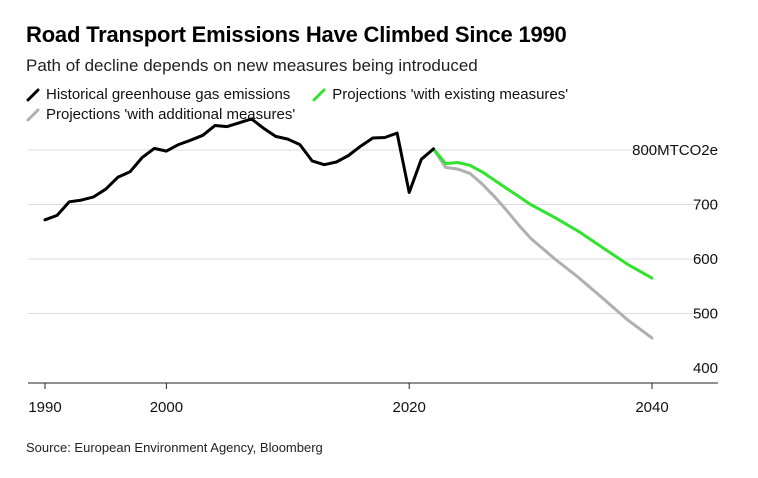  What do you see at coordinates (705, 368) in the screenshot?
I see `y-tick-label-400: 400` at bounding box center [705, 368].